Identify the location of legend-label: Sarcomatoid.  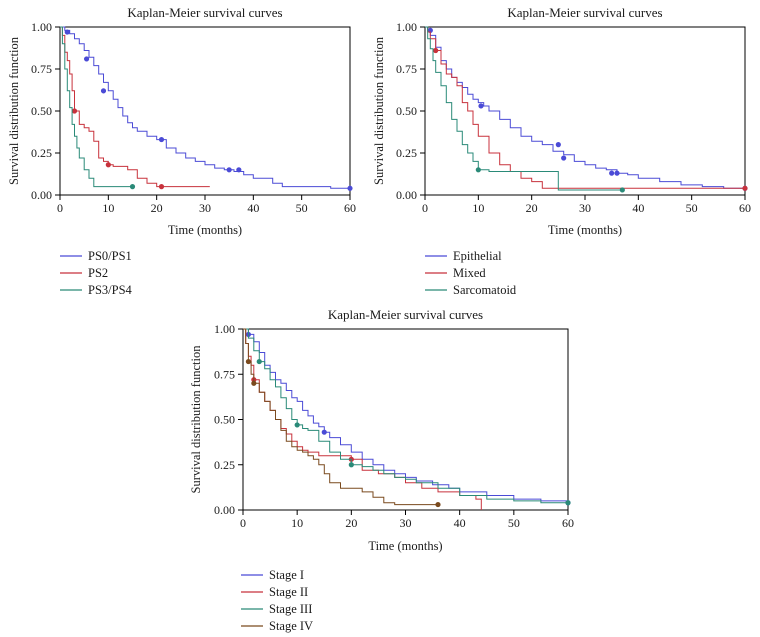
(485, 290).